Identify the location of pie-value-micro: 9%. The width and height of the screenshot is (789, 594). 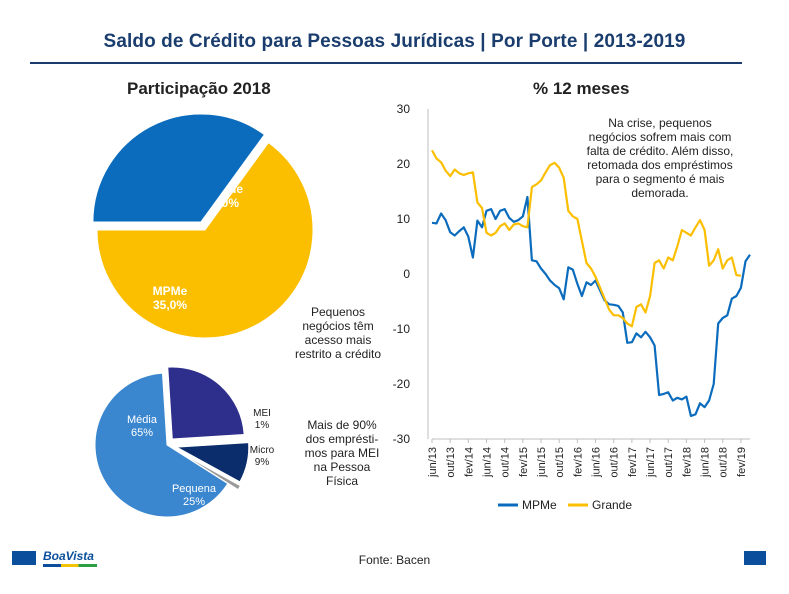
(262, 462).